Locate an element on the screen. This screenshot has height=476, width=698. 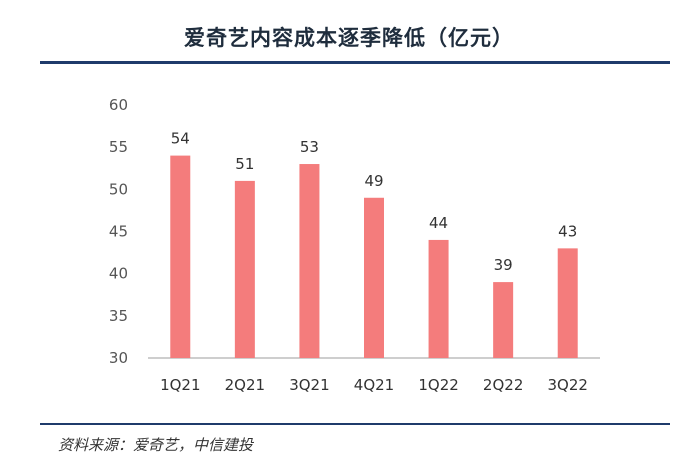
title-rule is located at coordinates (355, 62).